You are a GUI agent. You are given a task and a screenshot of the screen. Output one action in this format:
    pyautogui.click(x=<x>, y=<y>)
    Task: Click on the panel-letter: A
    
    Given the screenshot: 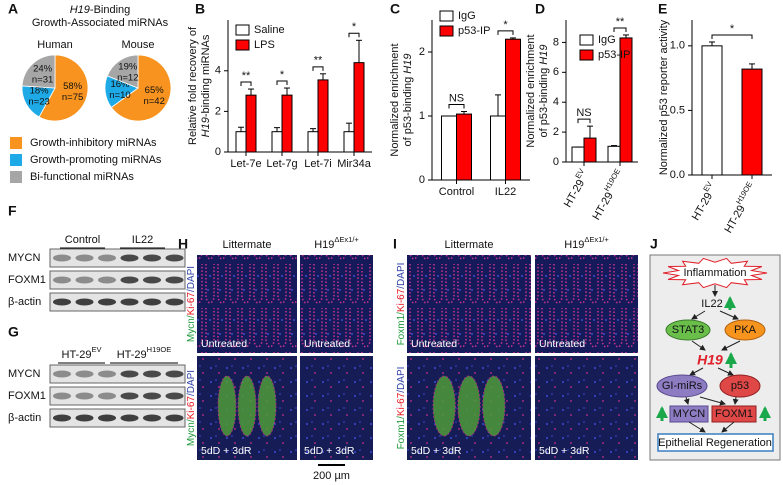 What is the action you would take?
    pyautogui.click(x=13, y=9)
    